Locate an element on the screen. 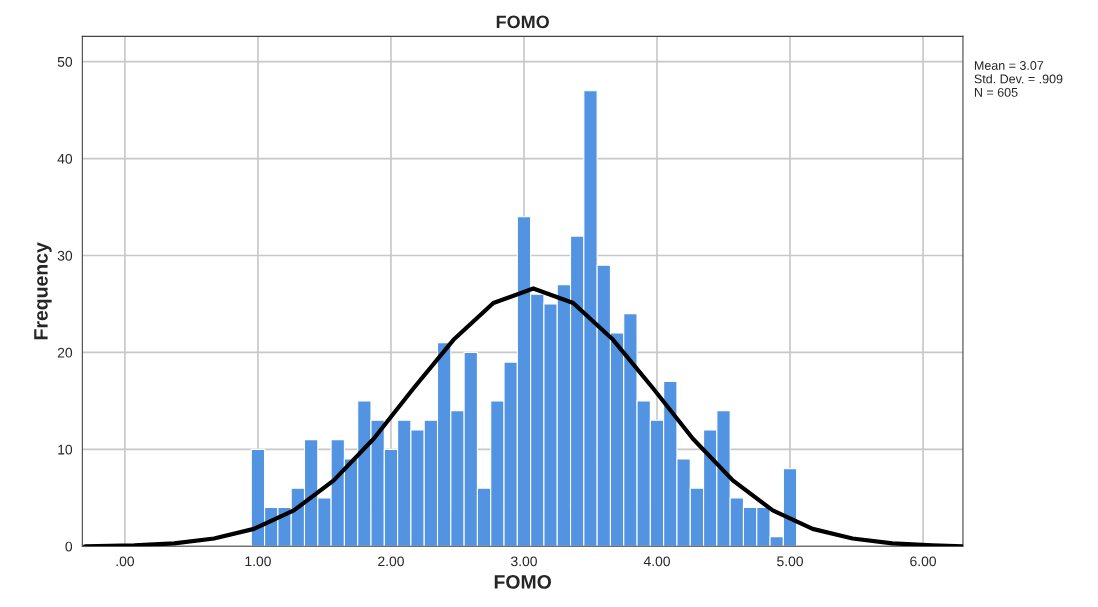 Image resolution: width=1098 pixels, height=607 pixels. x-tick-label: 6.00 is located at coordinates (923, 561).